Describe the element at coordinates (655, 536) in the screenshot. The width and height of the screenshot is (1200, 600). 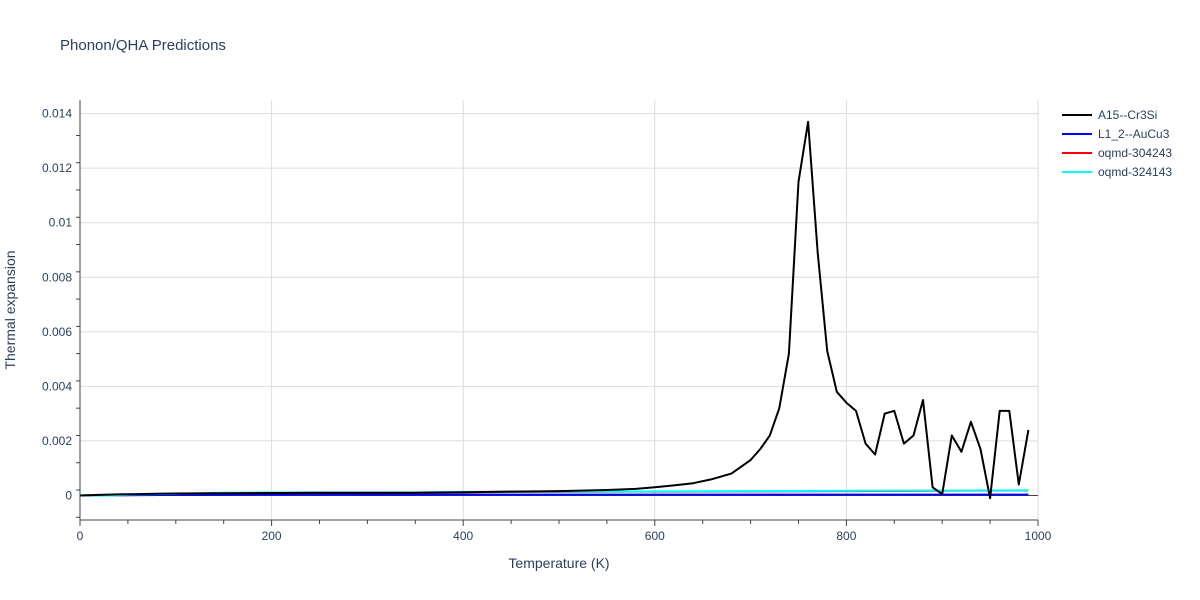
I see `x-tick-label: 600` at that location.